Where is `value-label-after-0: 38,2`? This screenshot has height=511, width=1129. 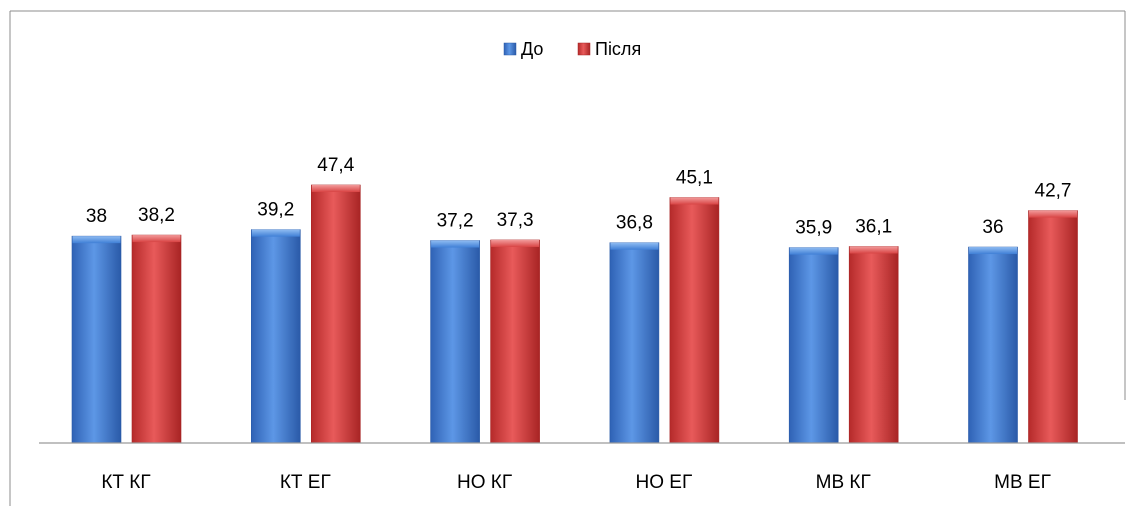 value-label-after-0: 38,2 is located at coordinates (156, 215).